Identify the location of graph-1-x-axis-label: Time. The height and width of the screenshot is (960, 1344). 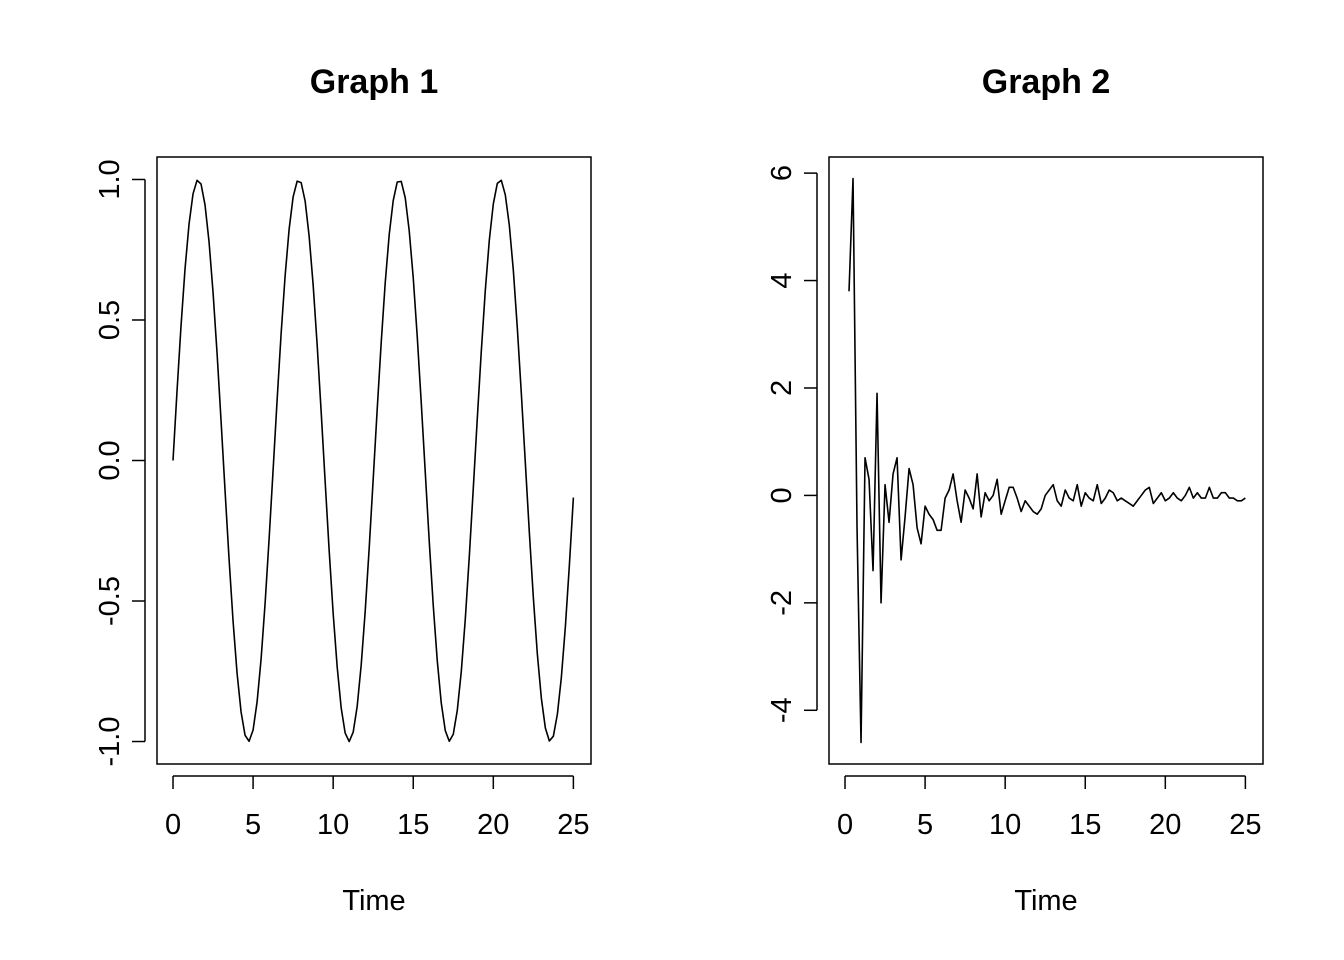
(373, 901).